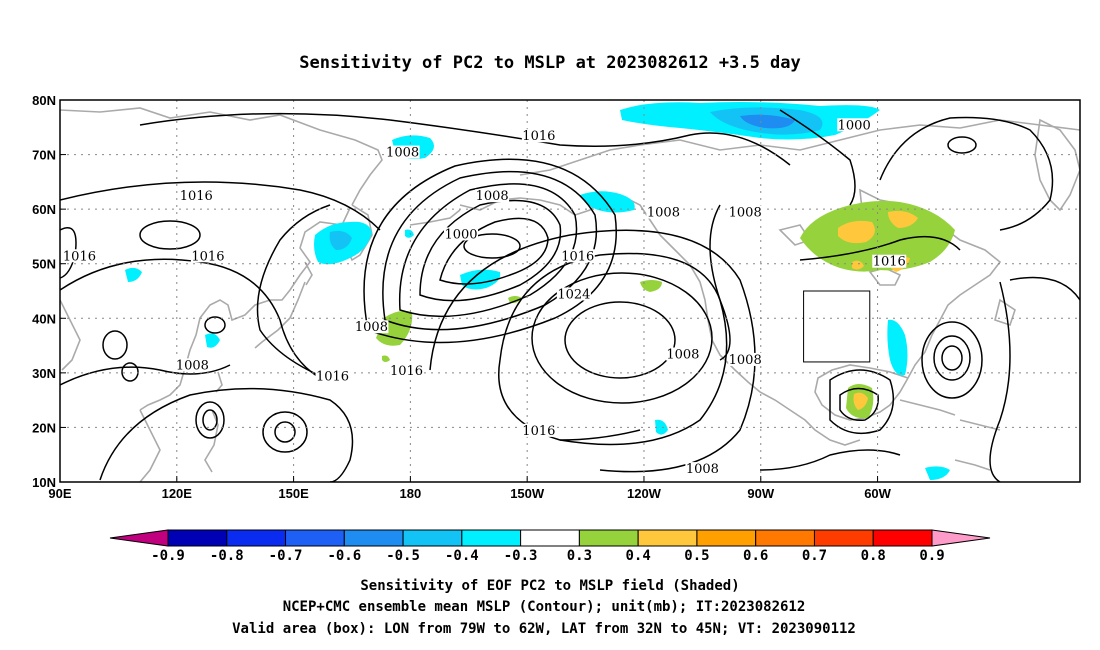  What do you see at coordinates (168, 556) in the screenshot?
I see `colorbar-label: -0.9` at bounding box center [168, 556].